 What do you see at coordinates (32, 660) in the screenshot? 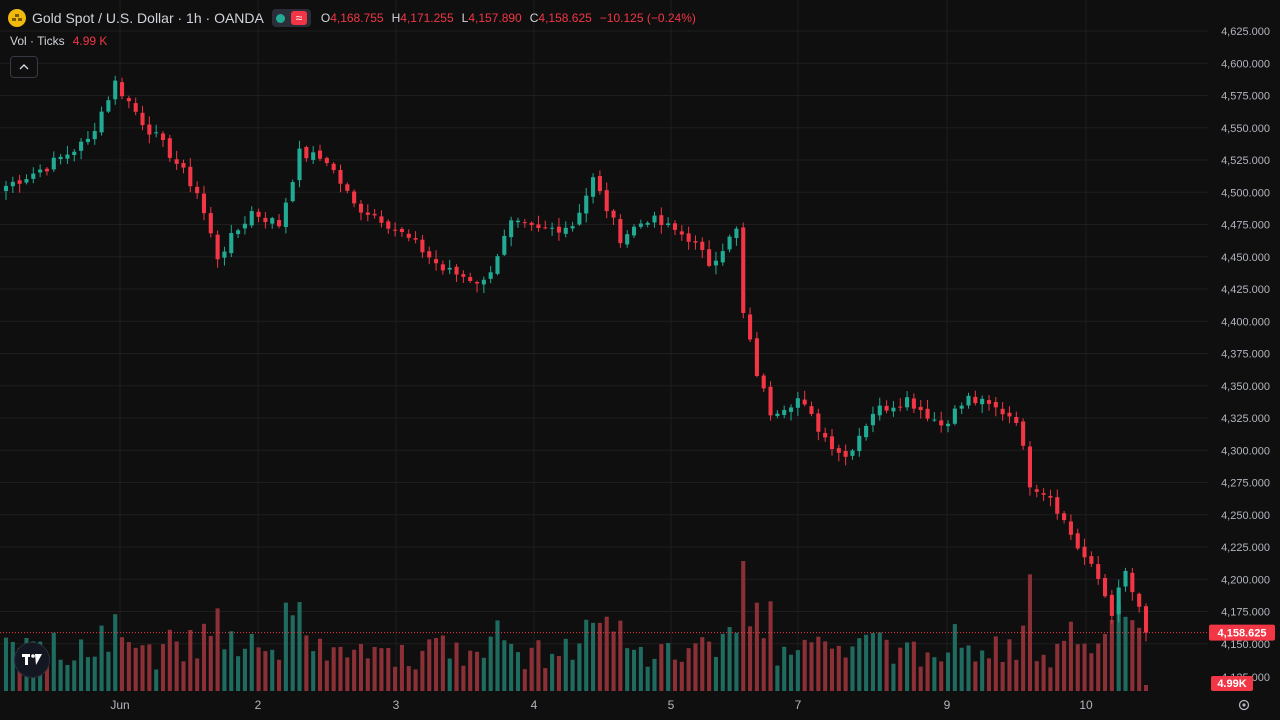
I see `tradingview-logo-icon` at bounding box center [32, 660].